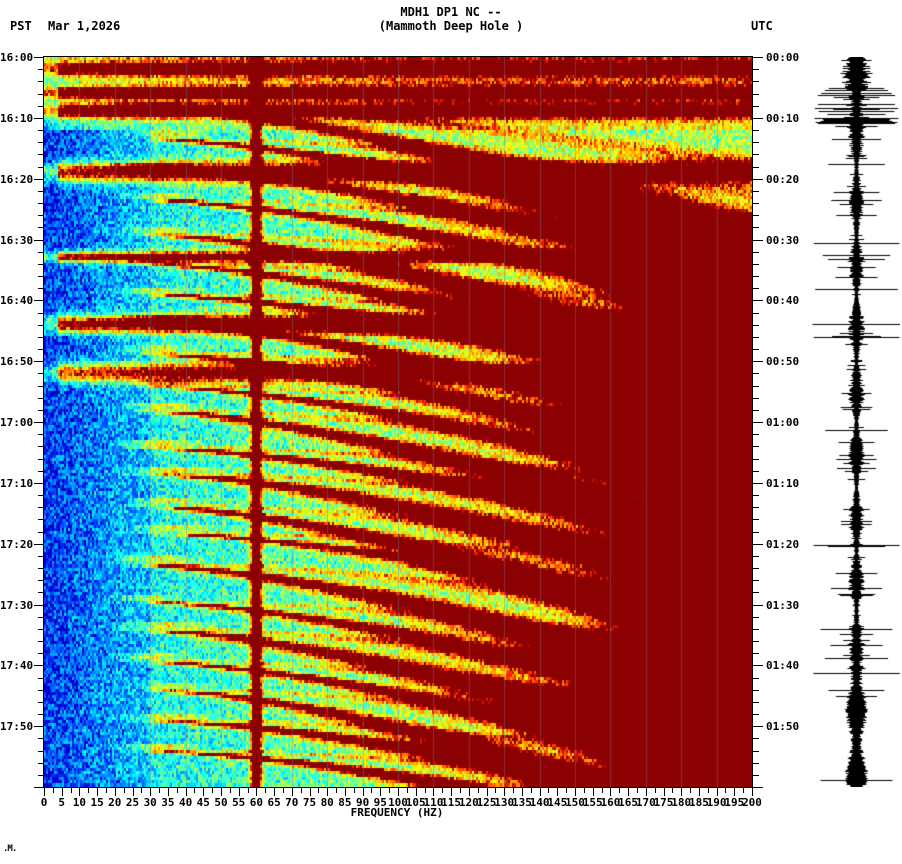 Image resolution: width=902 pixels, height=864 pixels. I want to click on time-label-left: 16:10, so click(17, 118).